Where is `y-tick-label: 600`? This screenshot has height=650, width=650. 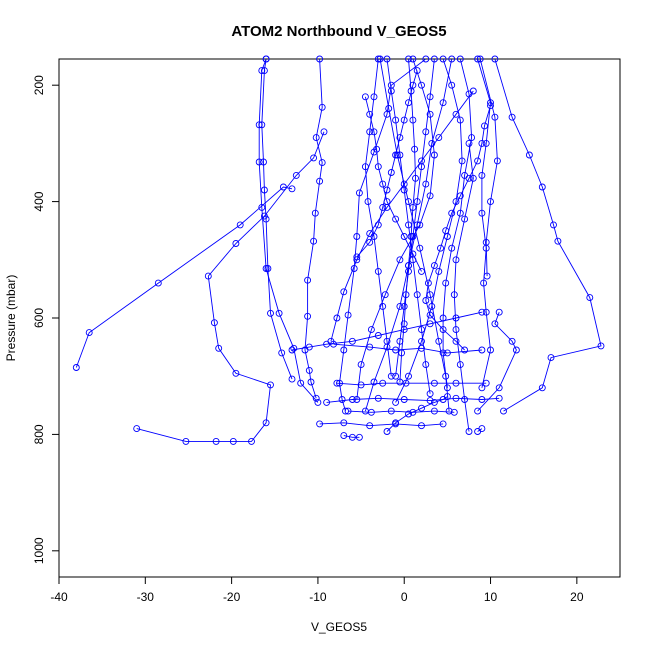 y-tick-label: 600 is located at coordinates (39, 318).